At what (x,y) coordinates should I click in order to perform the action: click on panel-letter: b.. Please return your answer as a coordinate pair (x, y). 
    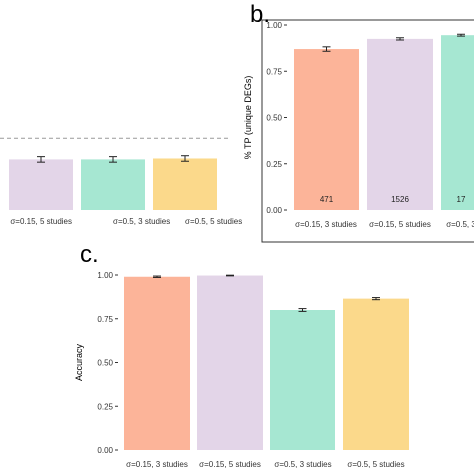
    Looking at the image, I should click on (260, 14).